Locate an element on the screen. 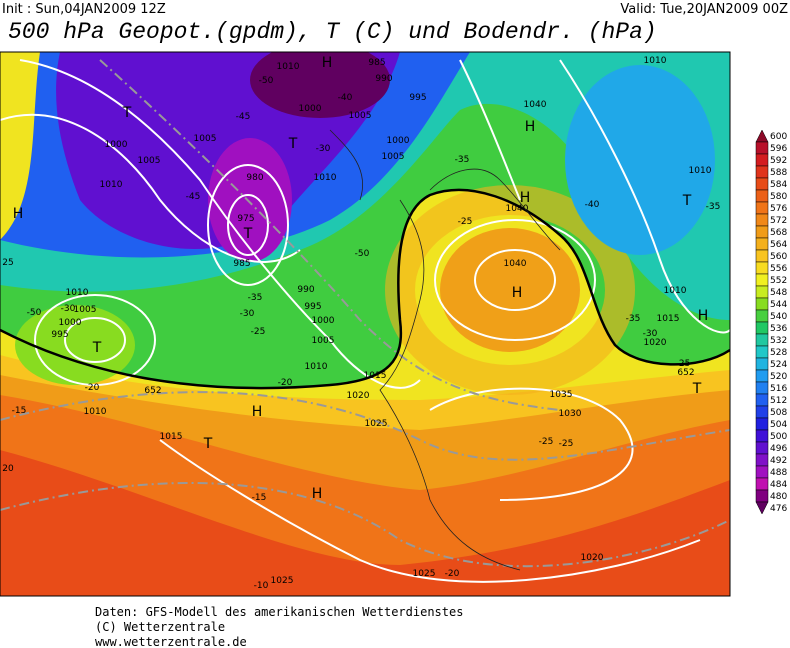  colorbar-label: 528 is located at coordinates (778, 353).